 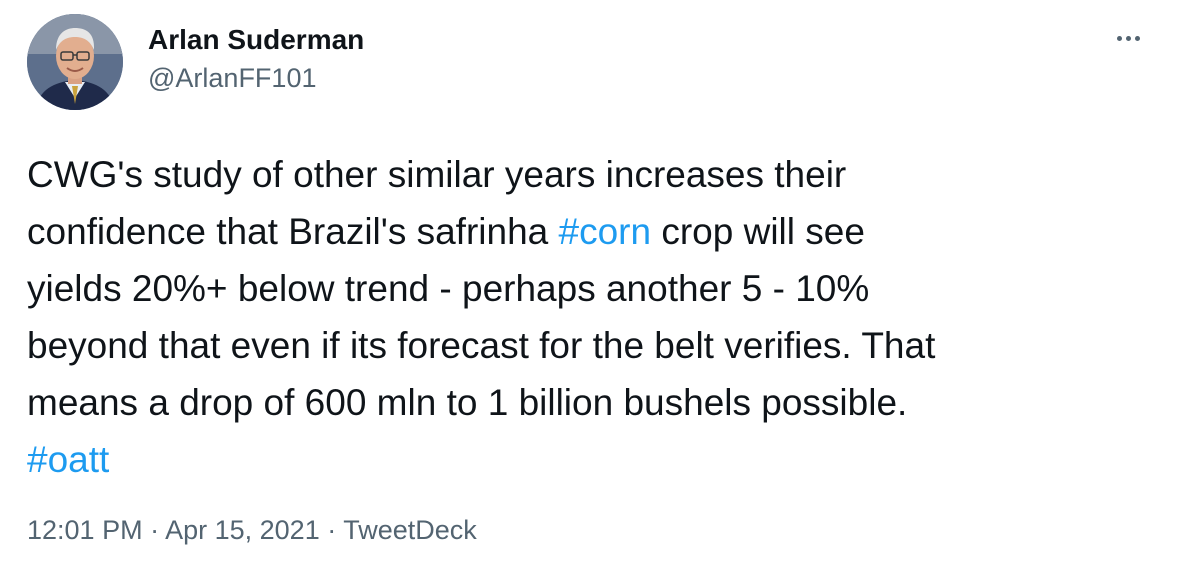 I want to click on tweet-timestamp-link: 12:01 PM · Apr 15, 2021, so click(x=173, y=530).